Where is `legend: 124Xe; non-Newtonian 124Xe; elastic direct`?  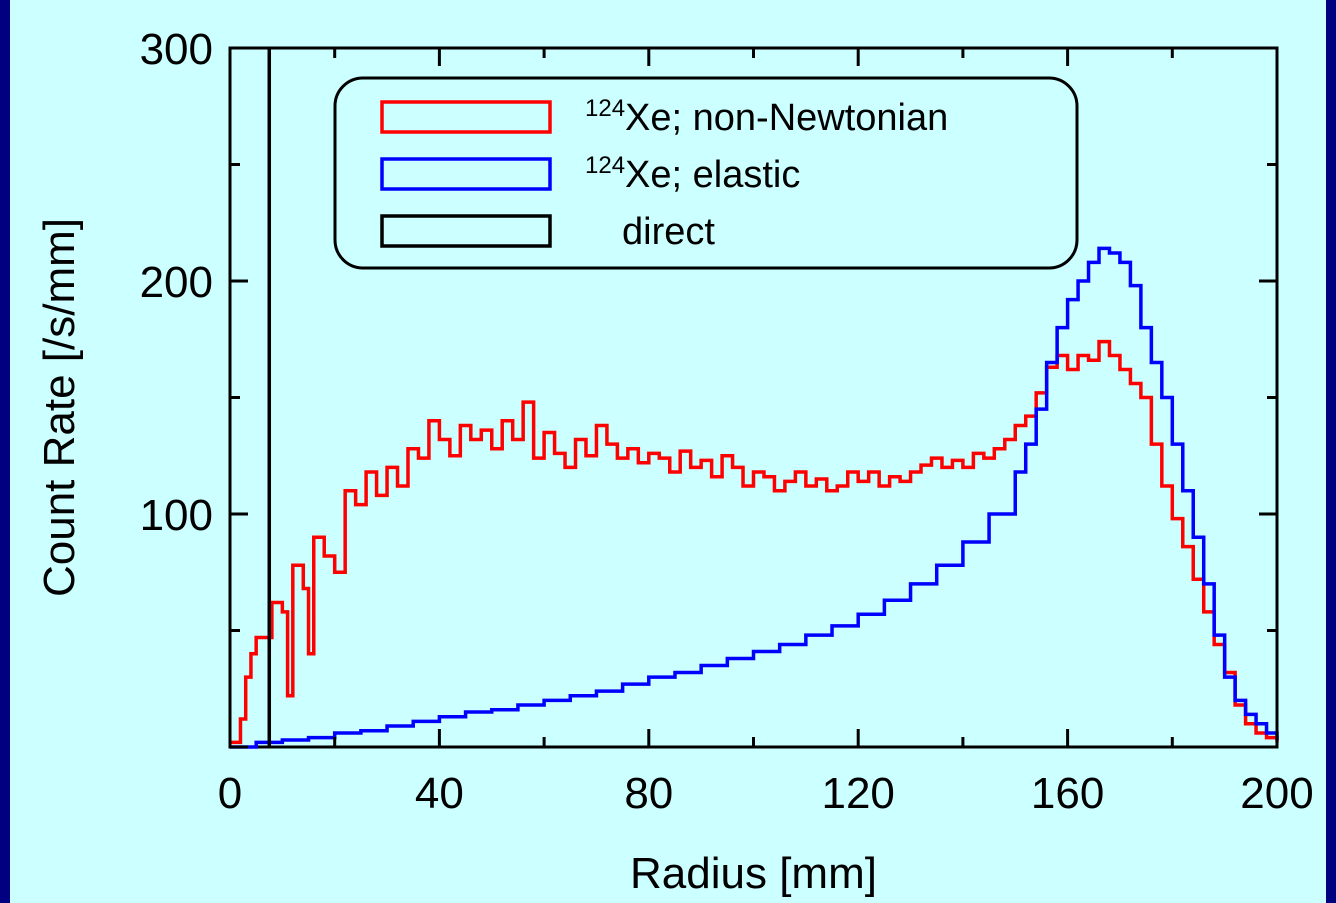
legend: 124Xe; non-Newtonian 124Xe; elastic direct is located at coordinates (706, 173).